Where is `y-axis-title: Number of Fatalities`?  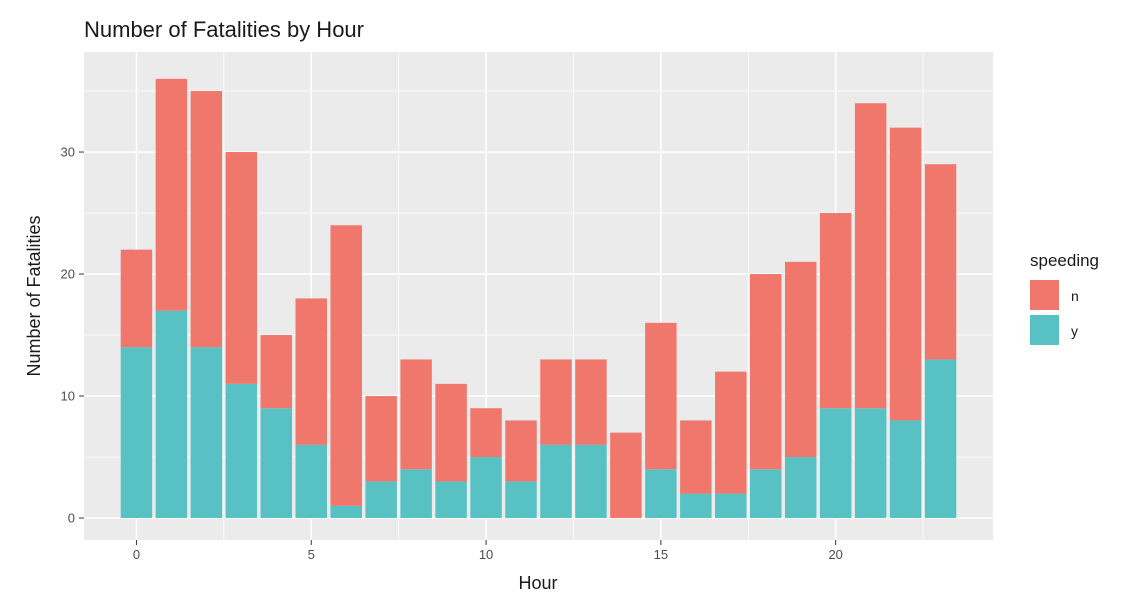 y-axis-title: Number of Fatalities is located at coordinates (34, 295).